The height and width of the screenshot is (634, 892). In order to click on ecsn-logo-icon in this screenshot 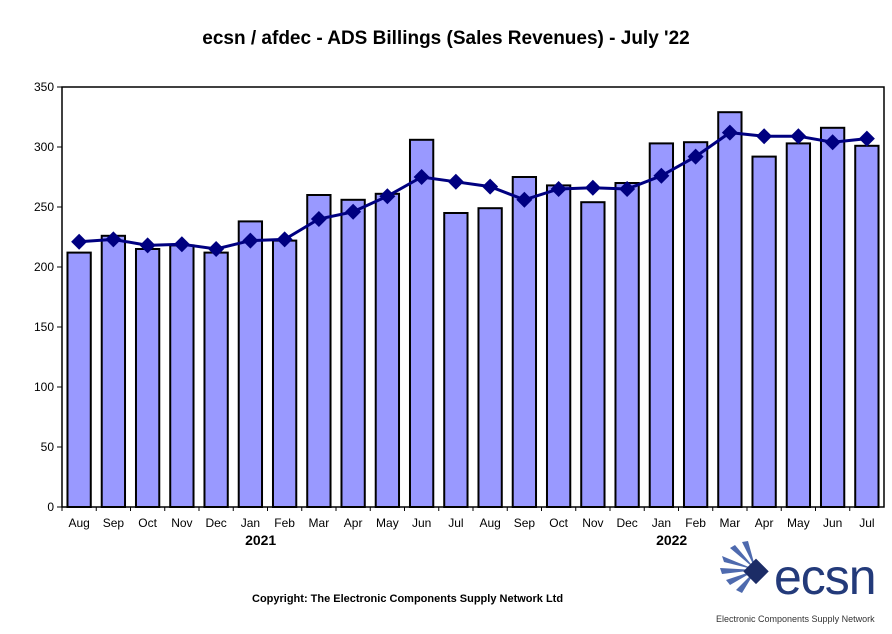, I will do `click(744, 567)`.